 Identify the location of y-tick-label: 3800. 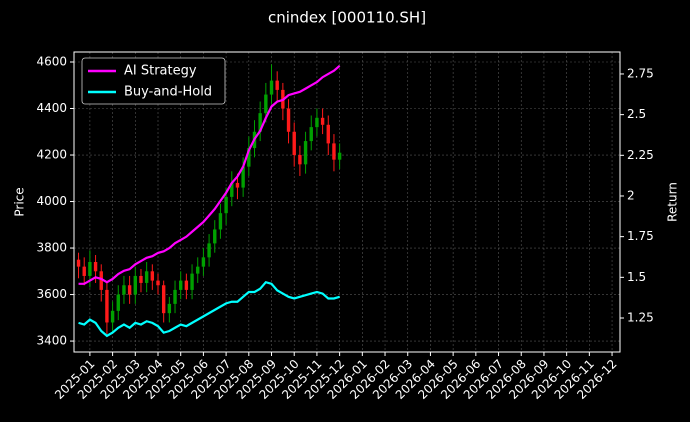
(51, 248).